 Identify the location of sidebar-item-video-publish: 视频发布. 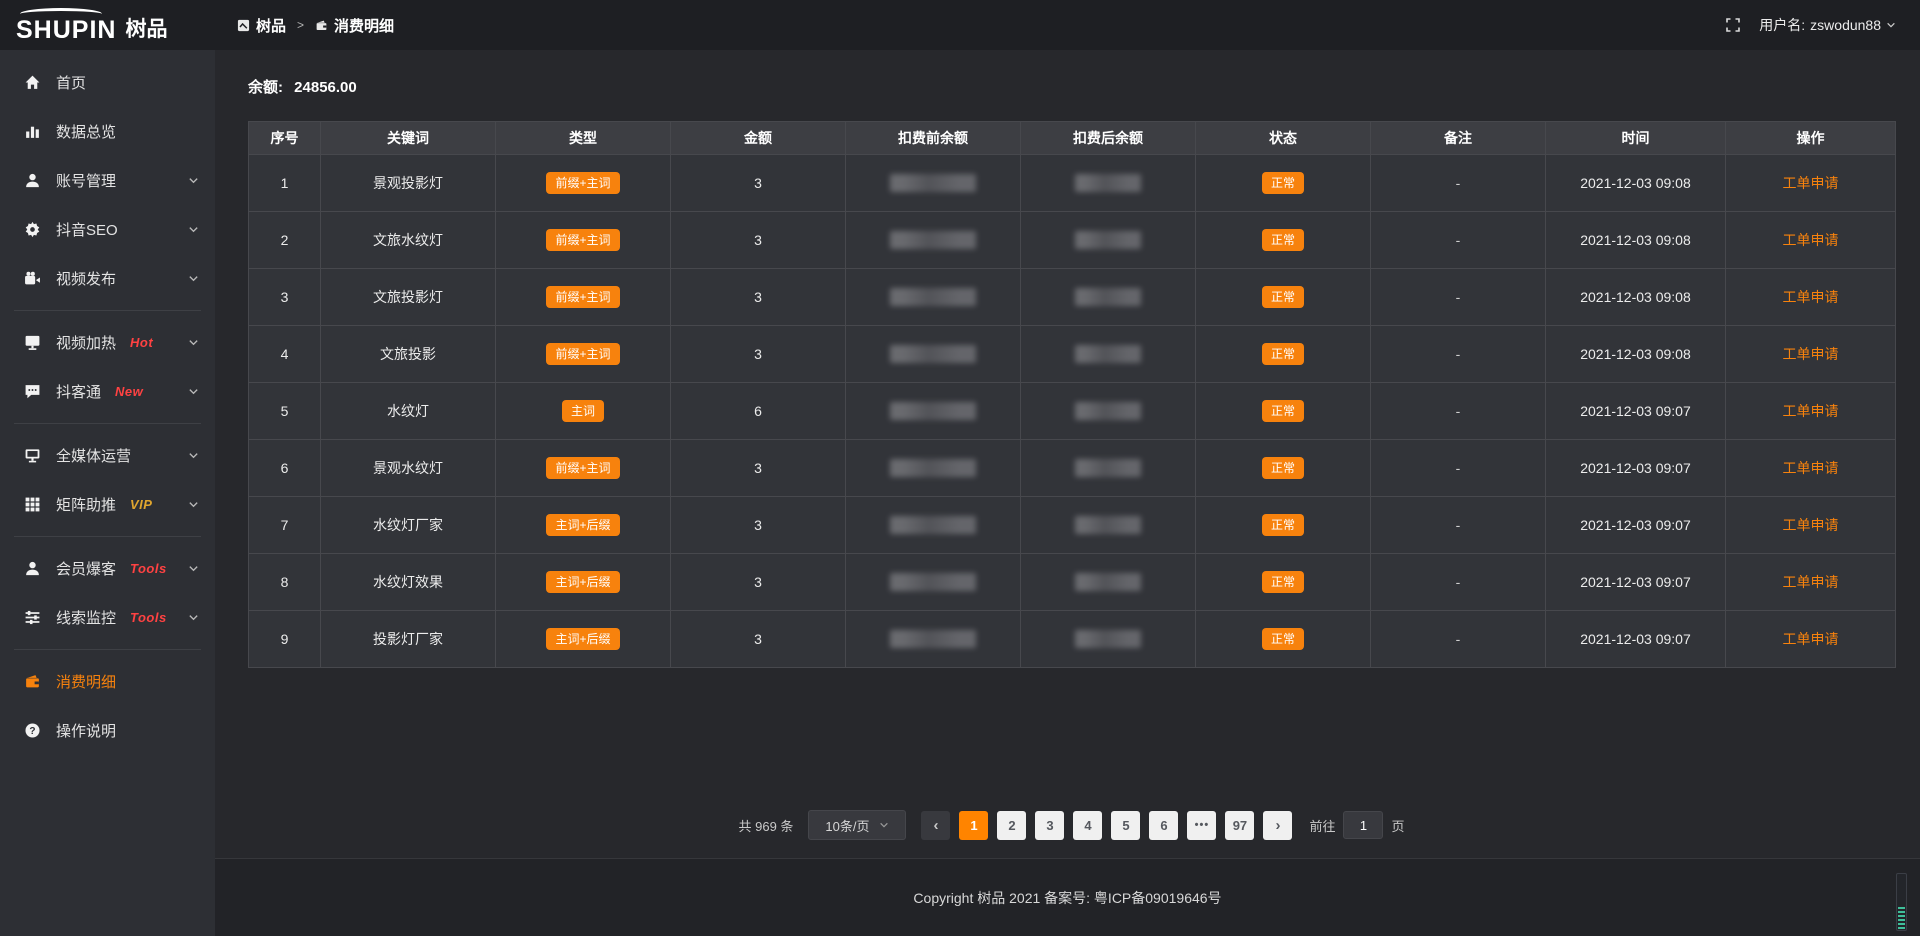
(107, 278).